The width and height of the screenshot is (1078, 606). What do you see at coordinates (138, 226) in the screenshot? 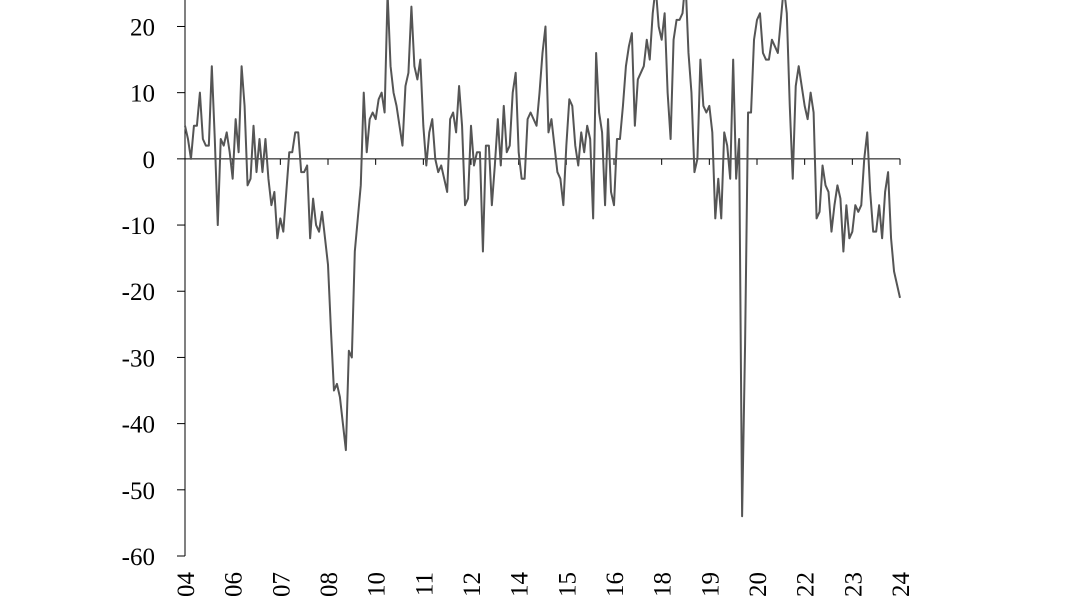
I see `y-tick-label: -10` at bounding box center [138, 226].